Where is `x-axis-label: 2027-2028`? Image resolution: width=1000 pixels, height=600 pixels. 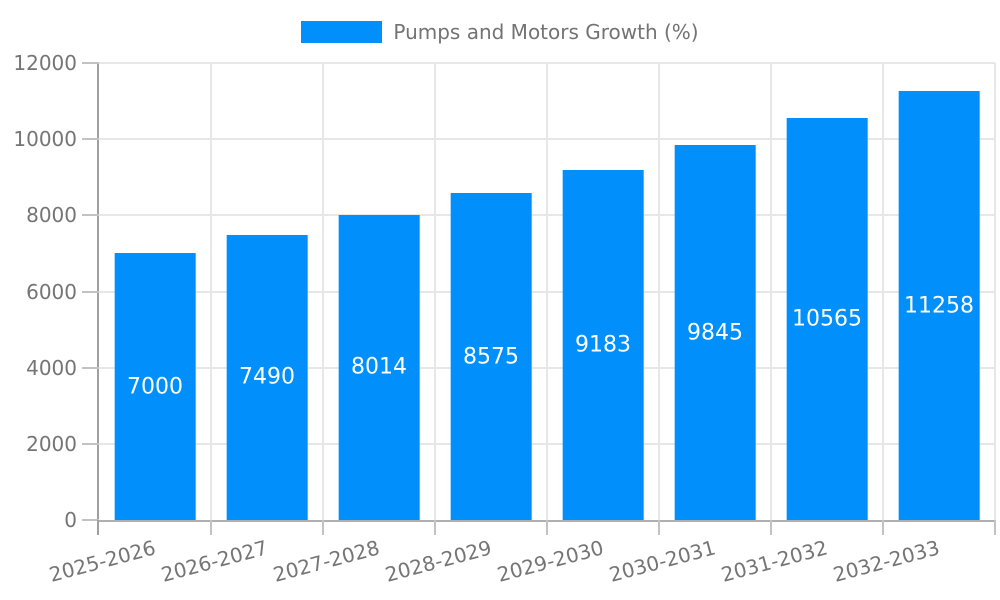 x-axis-label: 2027-2028 is located at coordinates (326, 561).